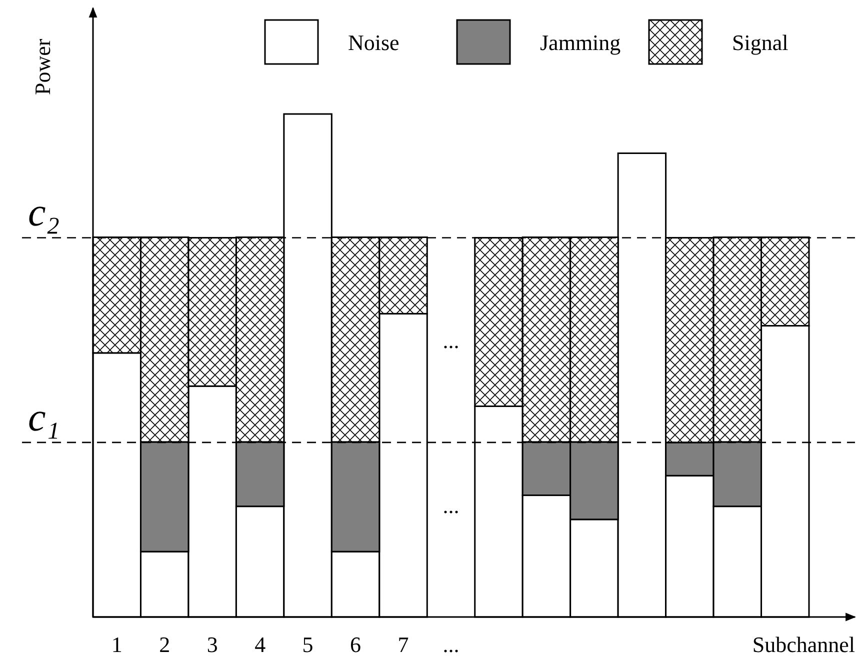  I want to click on x-tick-label: 4, so click(260, 644).